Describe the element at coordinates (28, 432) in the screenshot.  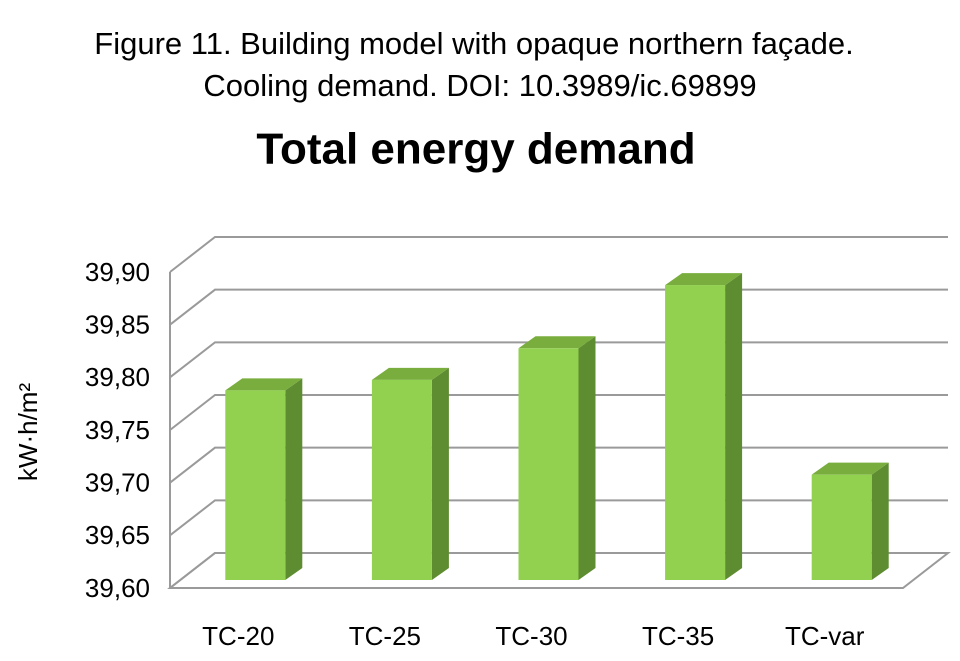
I see `y-axis-label: kW·h/m²` at that location.